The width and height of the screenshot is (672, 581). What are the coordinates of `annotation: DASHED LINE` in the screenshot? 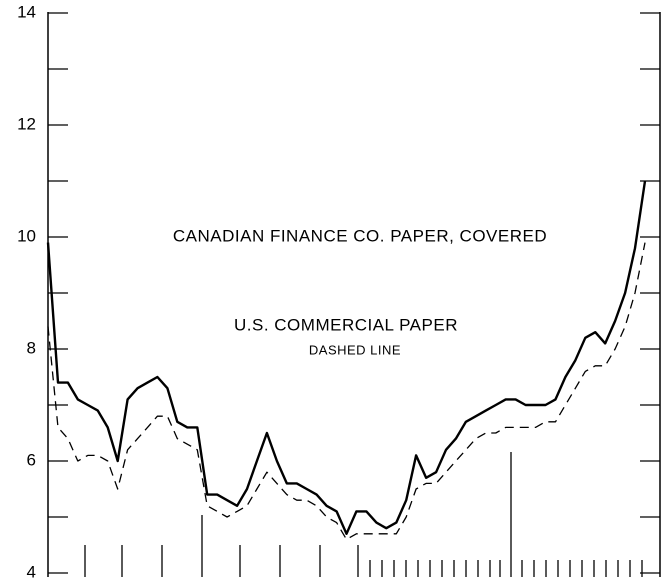 It's located at (355, 349).